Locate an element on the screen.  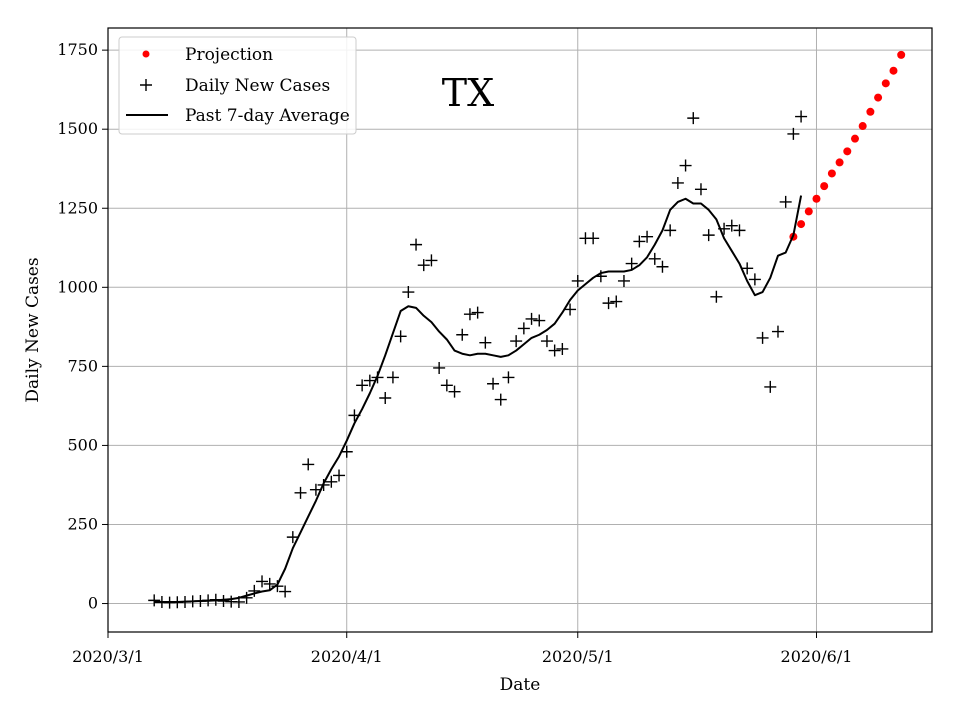
x-tick-label: 2020/4/1 is located at coordinates (347, 656).